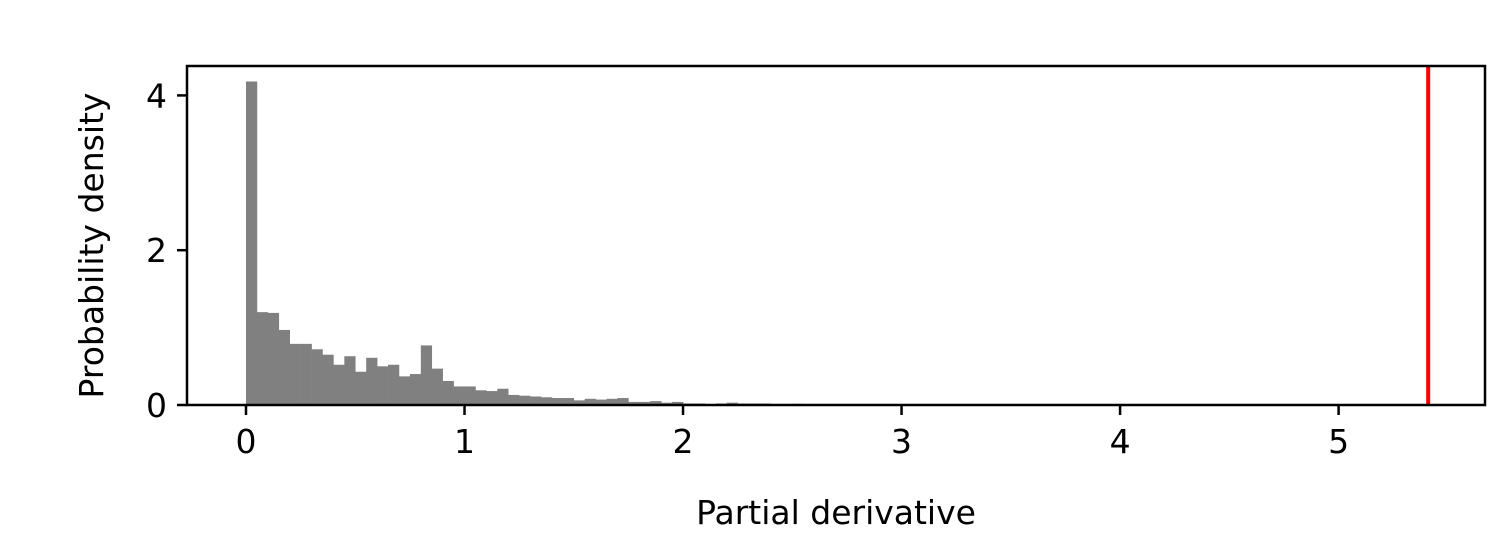 The height and width of the screenshot is (540, 1500). What do you see at coordinates (156, 405) in the screenshot?
I see `y-tick-label: 0` at bounding box center [156, 405].